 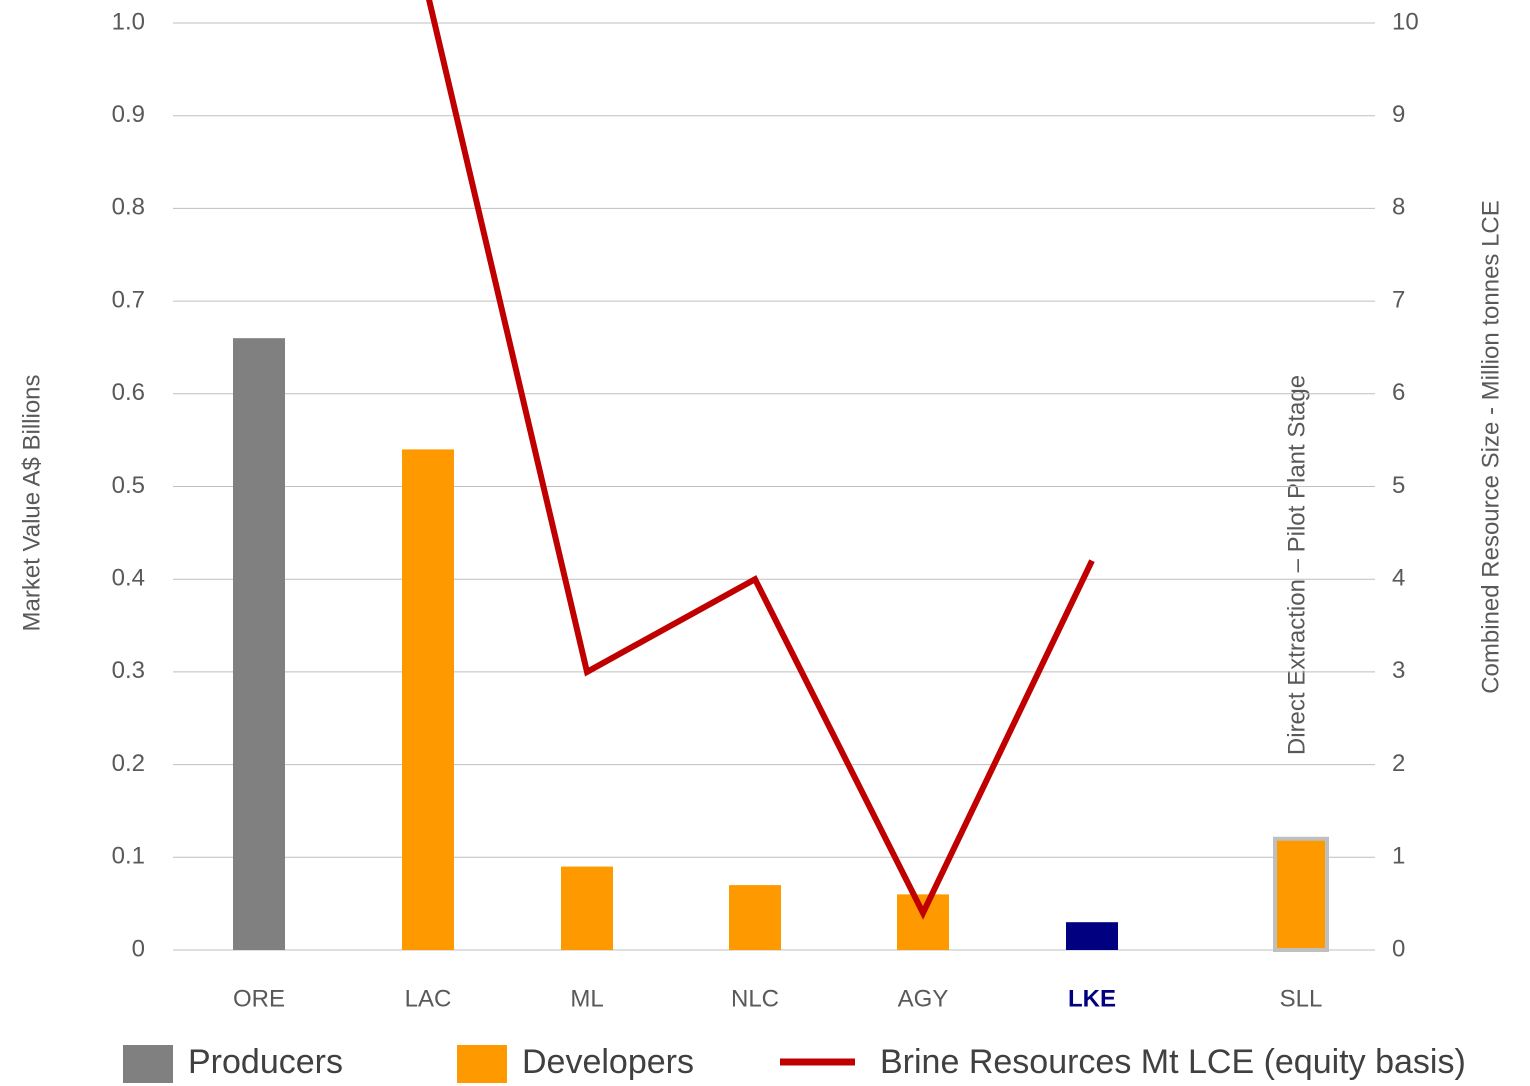 I want to click on y-tick-label: 0.6, so click(x=128, y=392).